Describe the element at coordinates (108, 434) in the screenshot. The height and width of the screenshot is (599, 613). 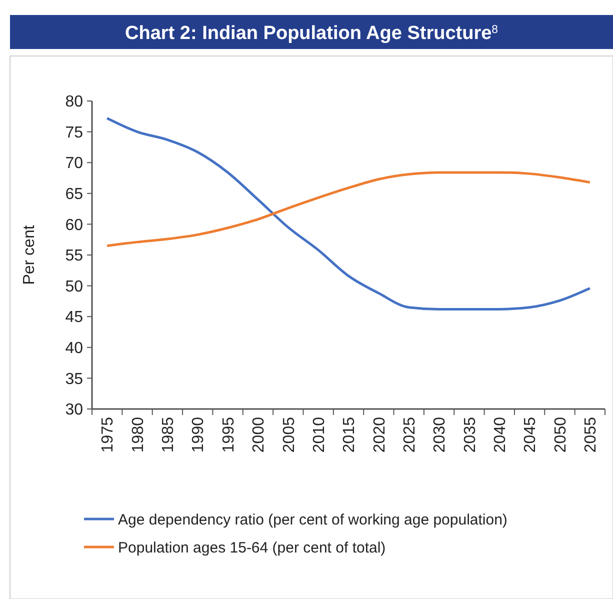
I see `x-tick-label: 1975` at that location.